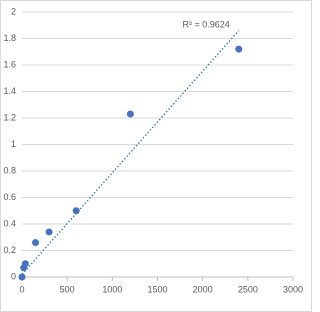 Image resolution: width=320 pixels, height=312 pixels. What do you see at coordinates (112, 289) in the screenshot?
I see `x-tick-label: 1000` at bounding box center [112, 289].